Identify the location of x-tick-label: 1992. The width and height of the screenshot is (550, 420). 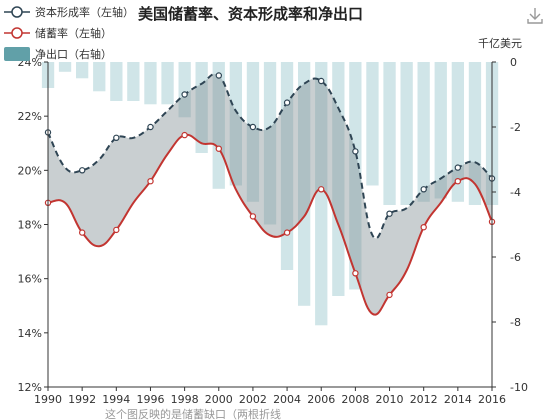
(82, 399).